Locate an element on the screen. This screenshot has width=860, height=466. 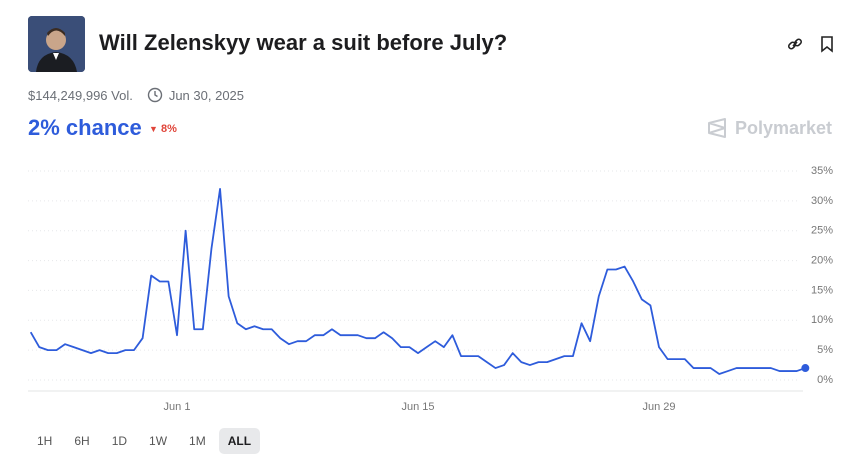
range-button: 1D is located at coordinates (119, 441).